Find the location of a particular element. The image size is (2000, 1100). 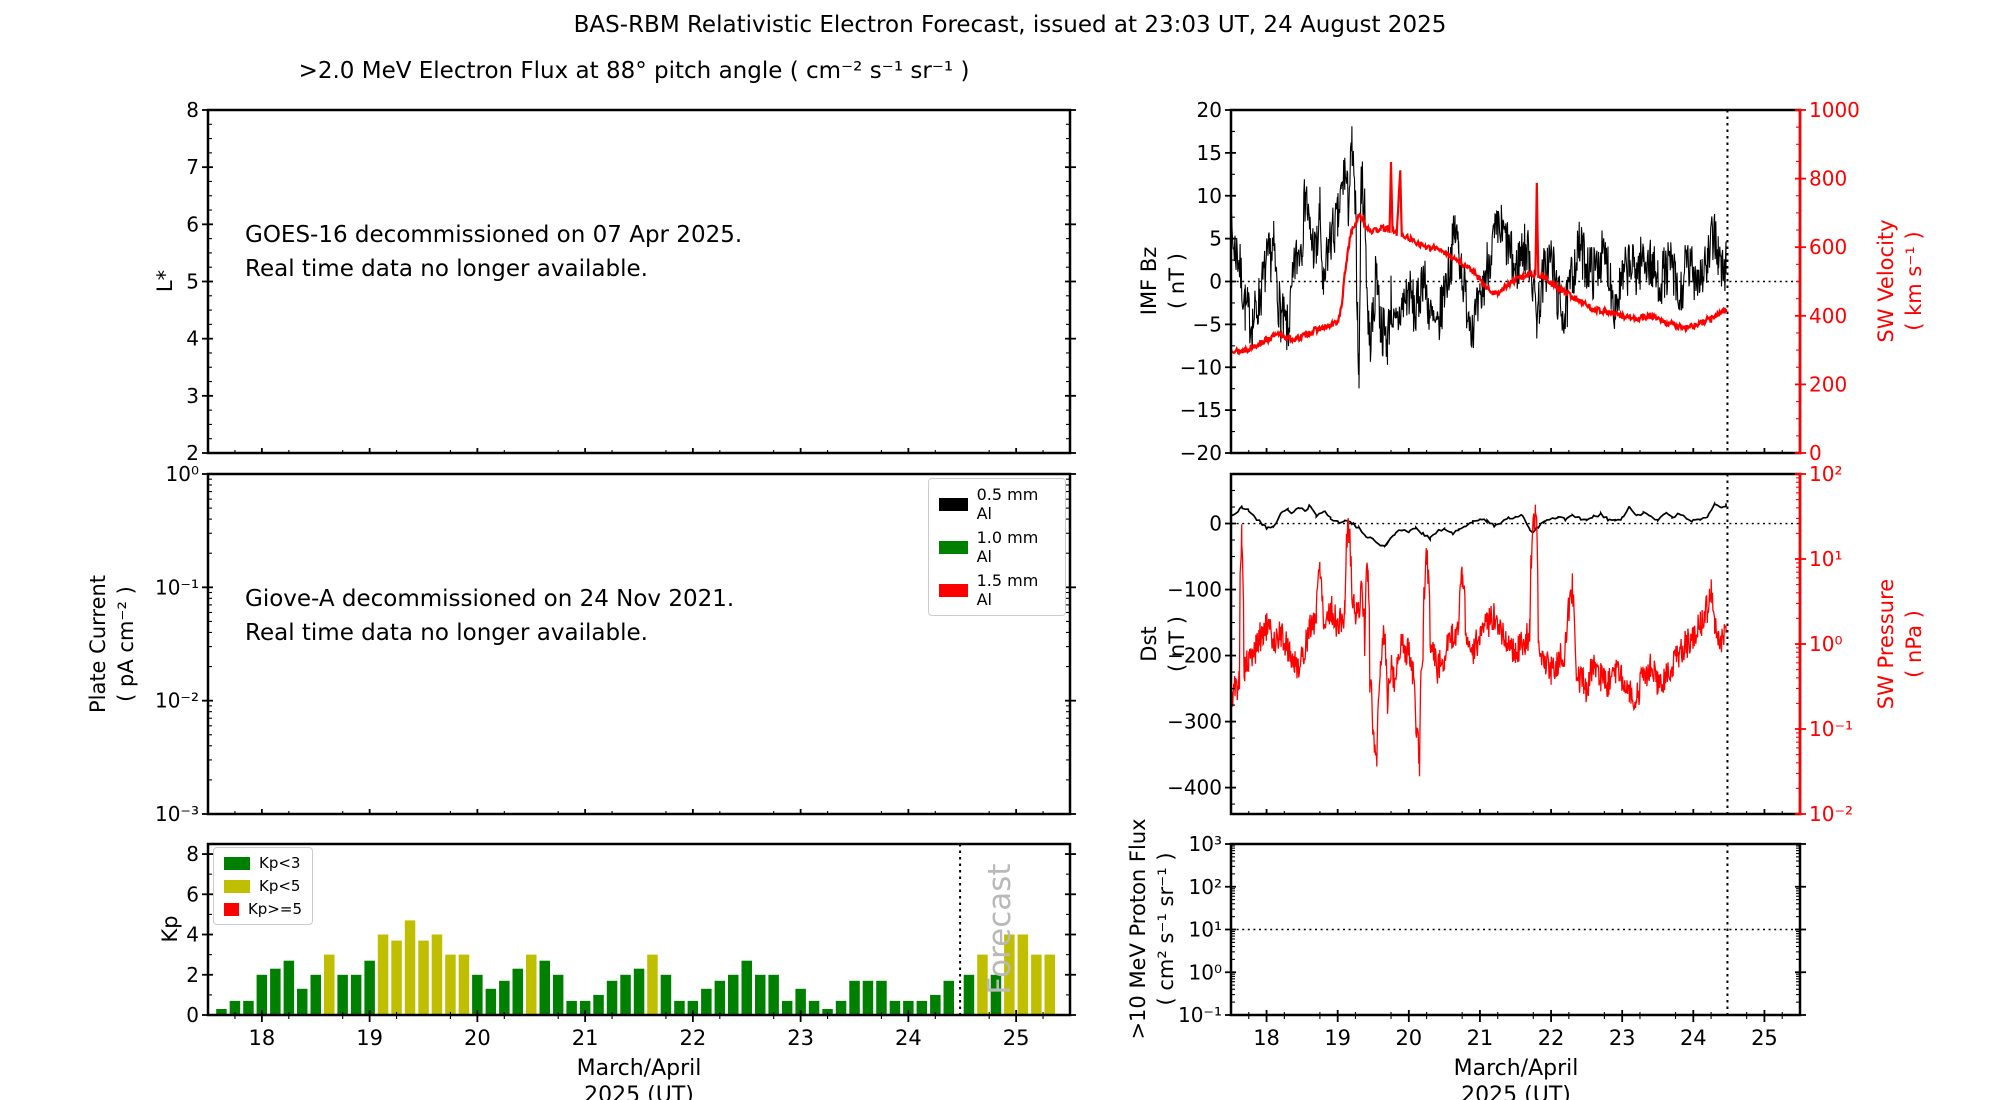

legend-label-kp-mid: Kp<5 is located at coordinates (280, 886).